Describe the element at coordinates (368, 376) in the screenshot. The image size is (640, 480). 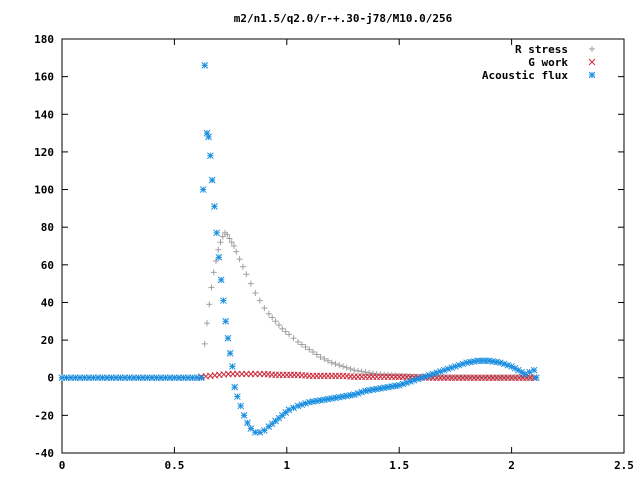
I see `series-g-work` at that location.